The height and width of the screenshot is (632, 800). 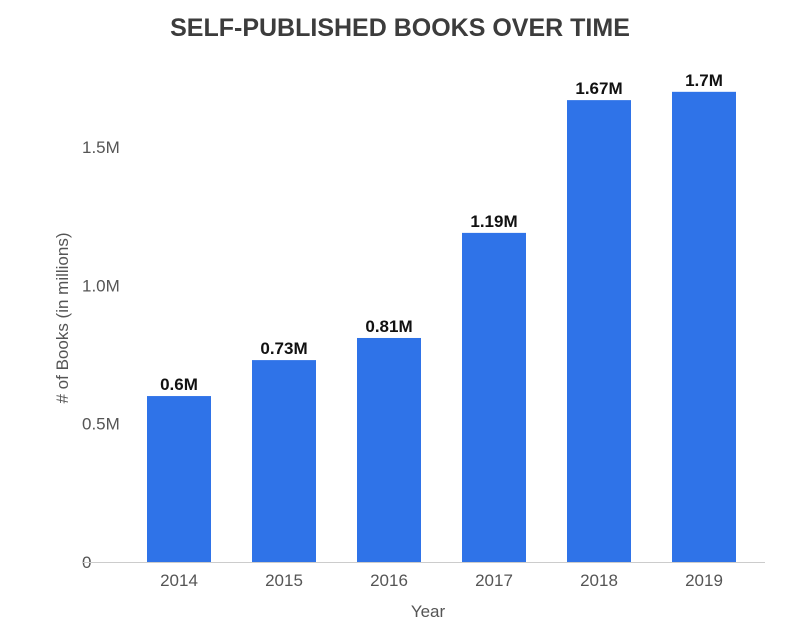 What do you see at coordinates (101, 355) in the screenshot?
I see `y-axis-ticks: 00.5M1.0M1.5M` at bounding box center [101, 355].